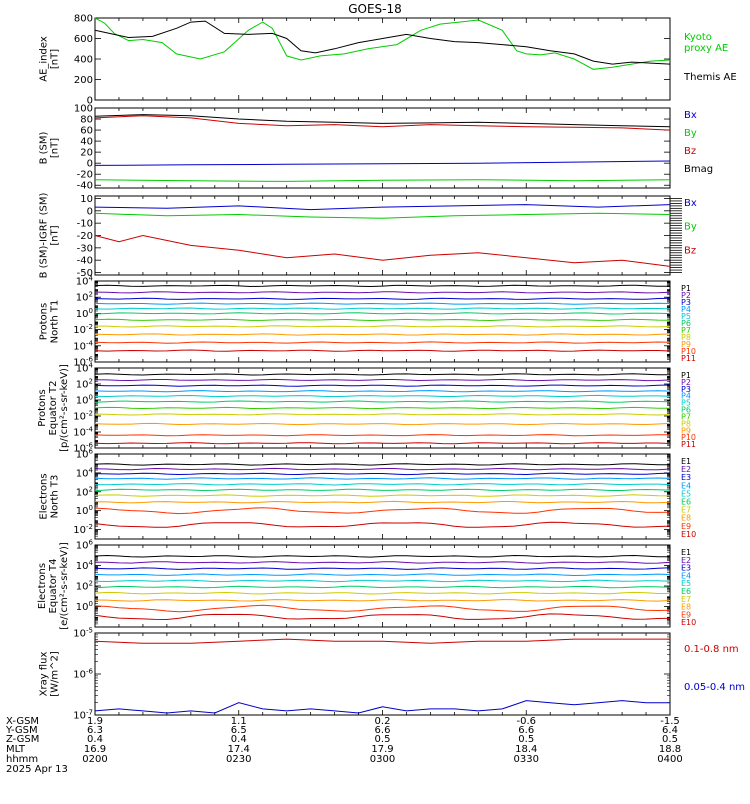 The width and height of the screenshot is (750, 804). I want to click on channel-line-p6, so click(382, 401).